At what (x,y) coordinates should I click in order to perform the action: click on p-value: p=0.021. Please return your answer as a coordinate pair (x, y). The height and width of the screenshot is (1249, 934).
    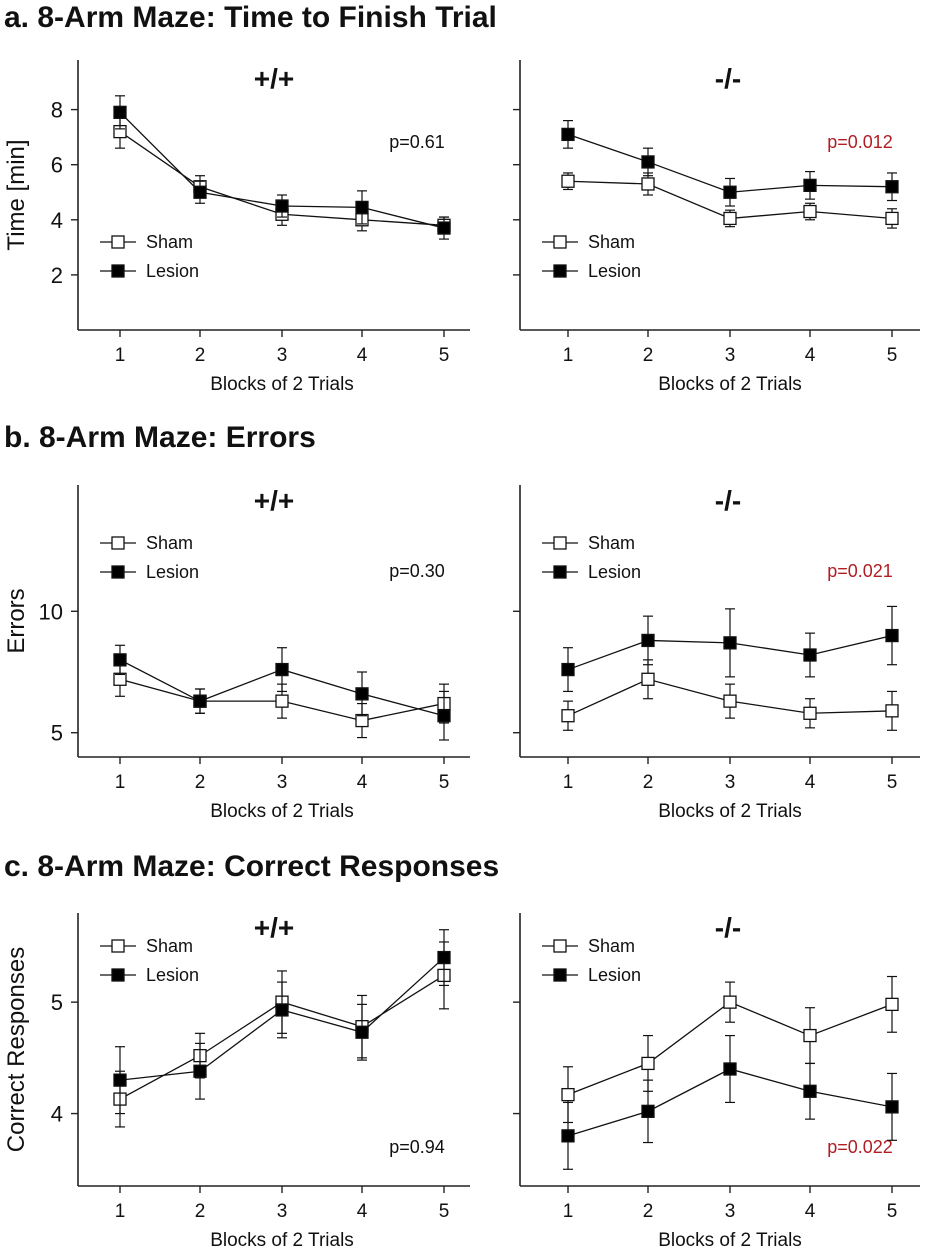
    Looking at the image, I should click on (860, 571).